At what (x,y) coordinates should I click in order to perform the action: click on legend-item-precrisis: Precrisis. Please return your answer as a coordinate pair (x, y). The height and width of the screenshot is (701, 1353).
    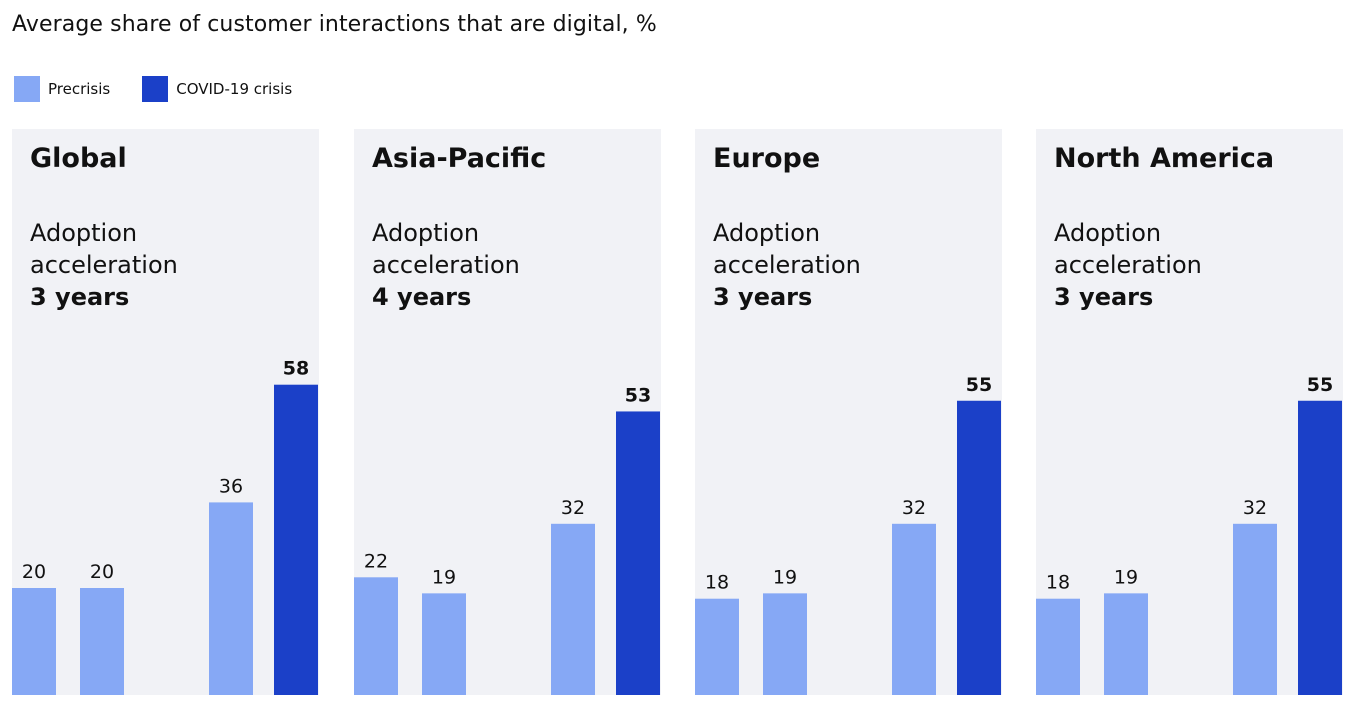
    Looking at the image, I should click on (62, 89).